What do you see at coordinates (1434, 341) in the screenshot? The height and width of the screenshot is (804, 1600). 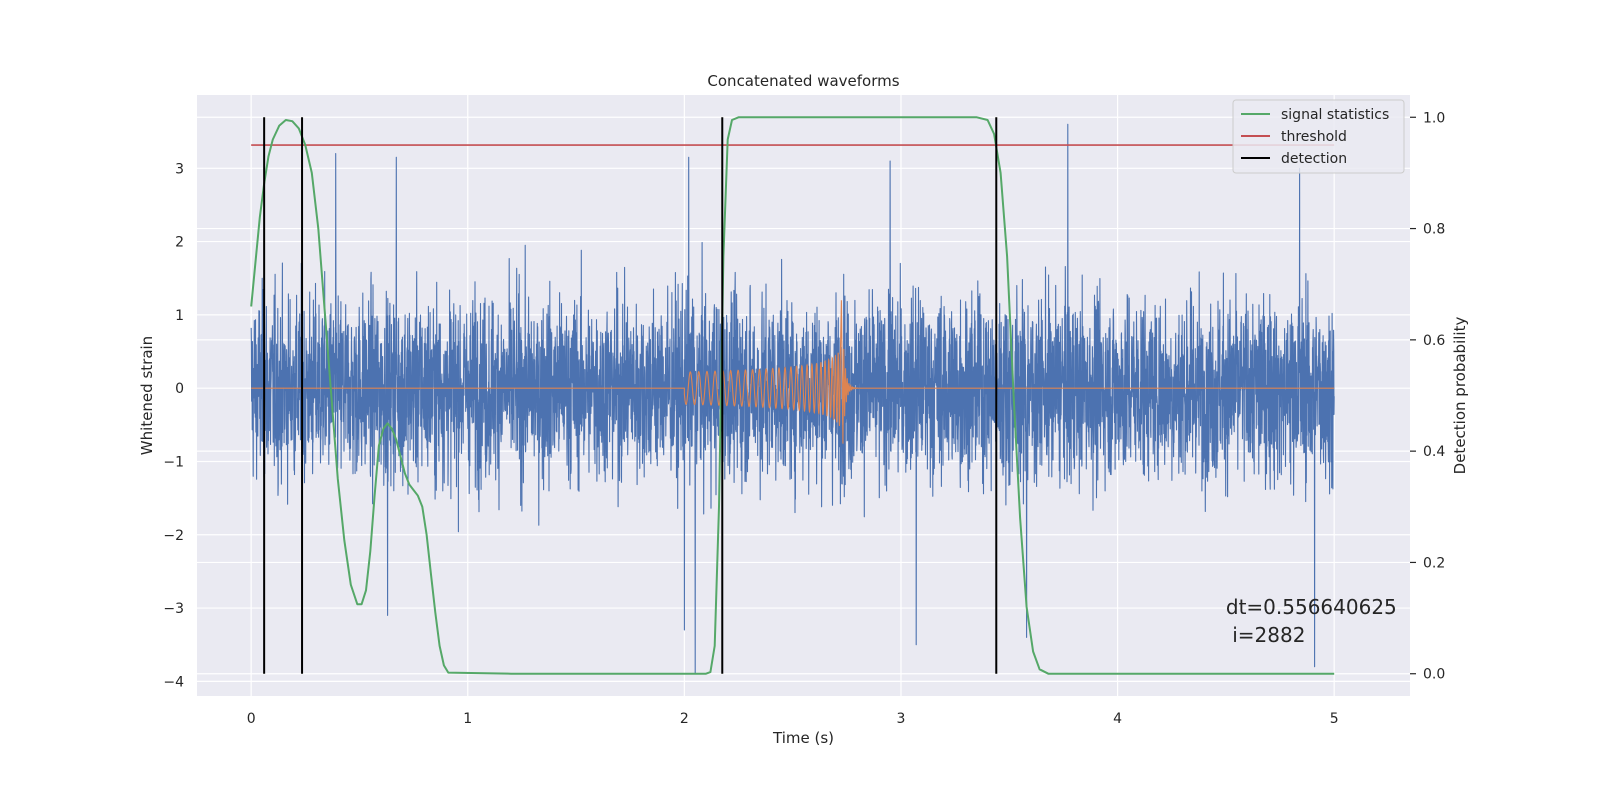 I see `y2-tick-label: 0.6` at bounding box center [1434, 341].